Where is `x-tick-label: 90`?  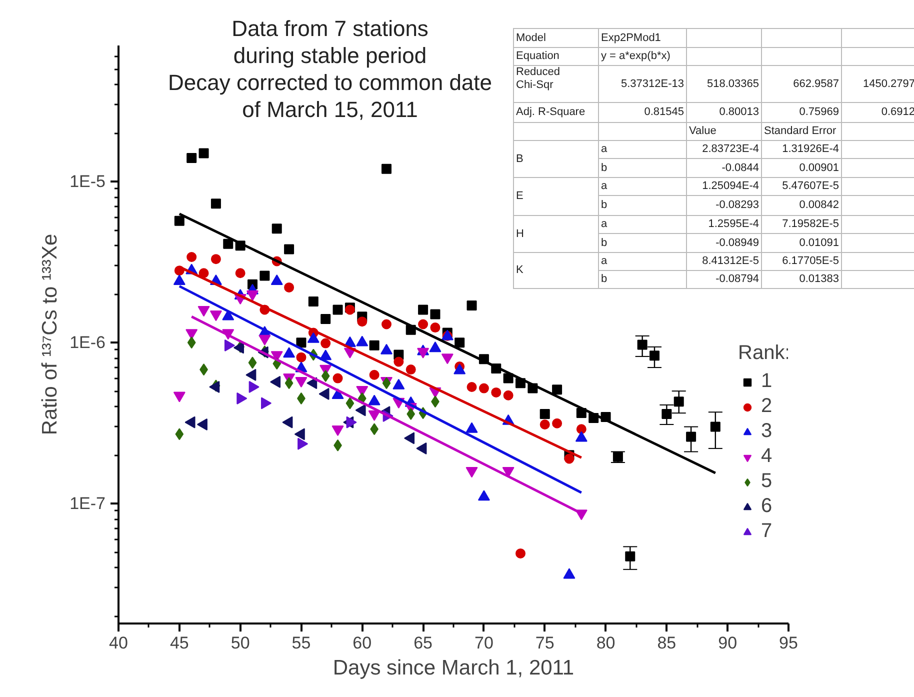
x-tick-label: 90 is located at coordinates (728, 643).